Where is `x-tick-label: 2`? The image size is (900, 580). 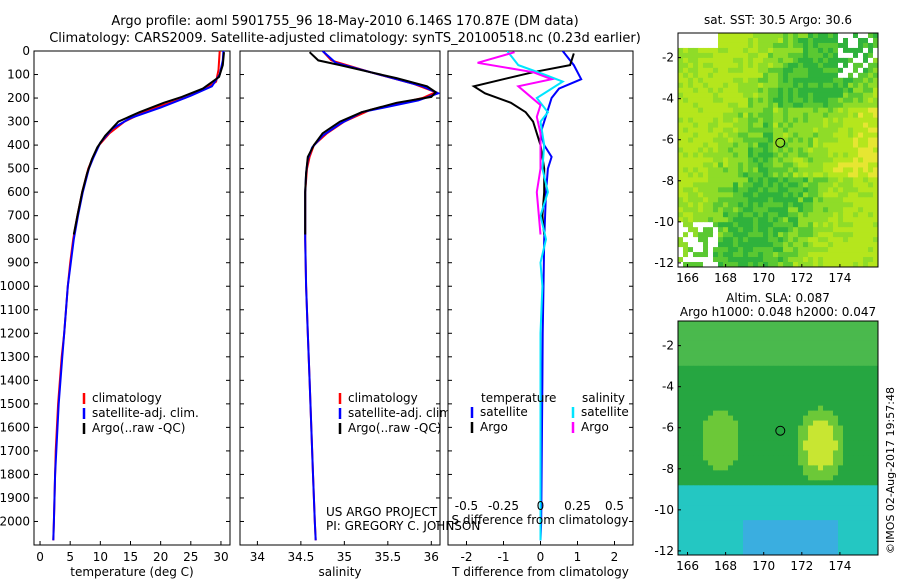
x-tick-label: 2 is located at coordinates (615, 557).